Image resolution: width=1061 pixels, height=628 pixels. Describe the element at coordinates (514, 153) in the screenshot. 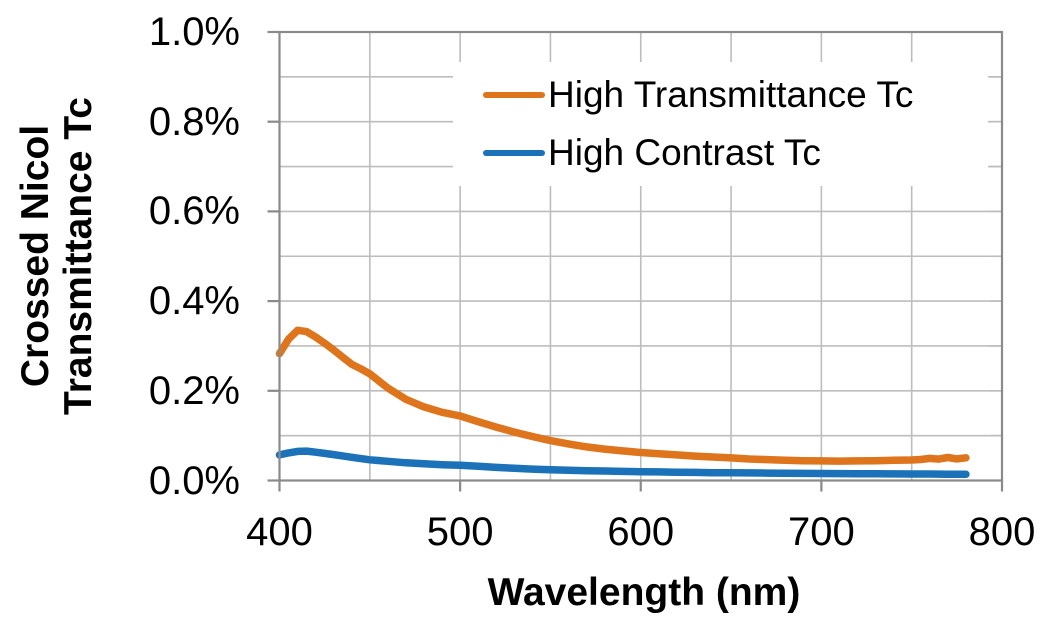

I see `legend-swatch-high-contrast-icon` at that location.